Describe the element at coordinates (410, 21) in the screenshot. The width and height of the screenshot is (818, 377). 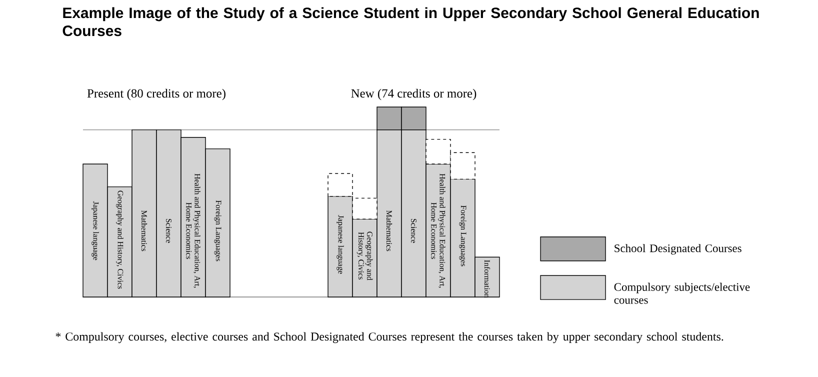
I see `chart-title: Example Image of the Study of a Science Student in Upper Secondary School General Education Courses` at that location.